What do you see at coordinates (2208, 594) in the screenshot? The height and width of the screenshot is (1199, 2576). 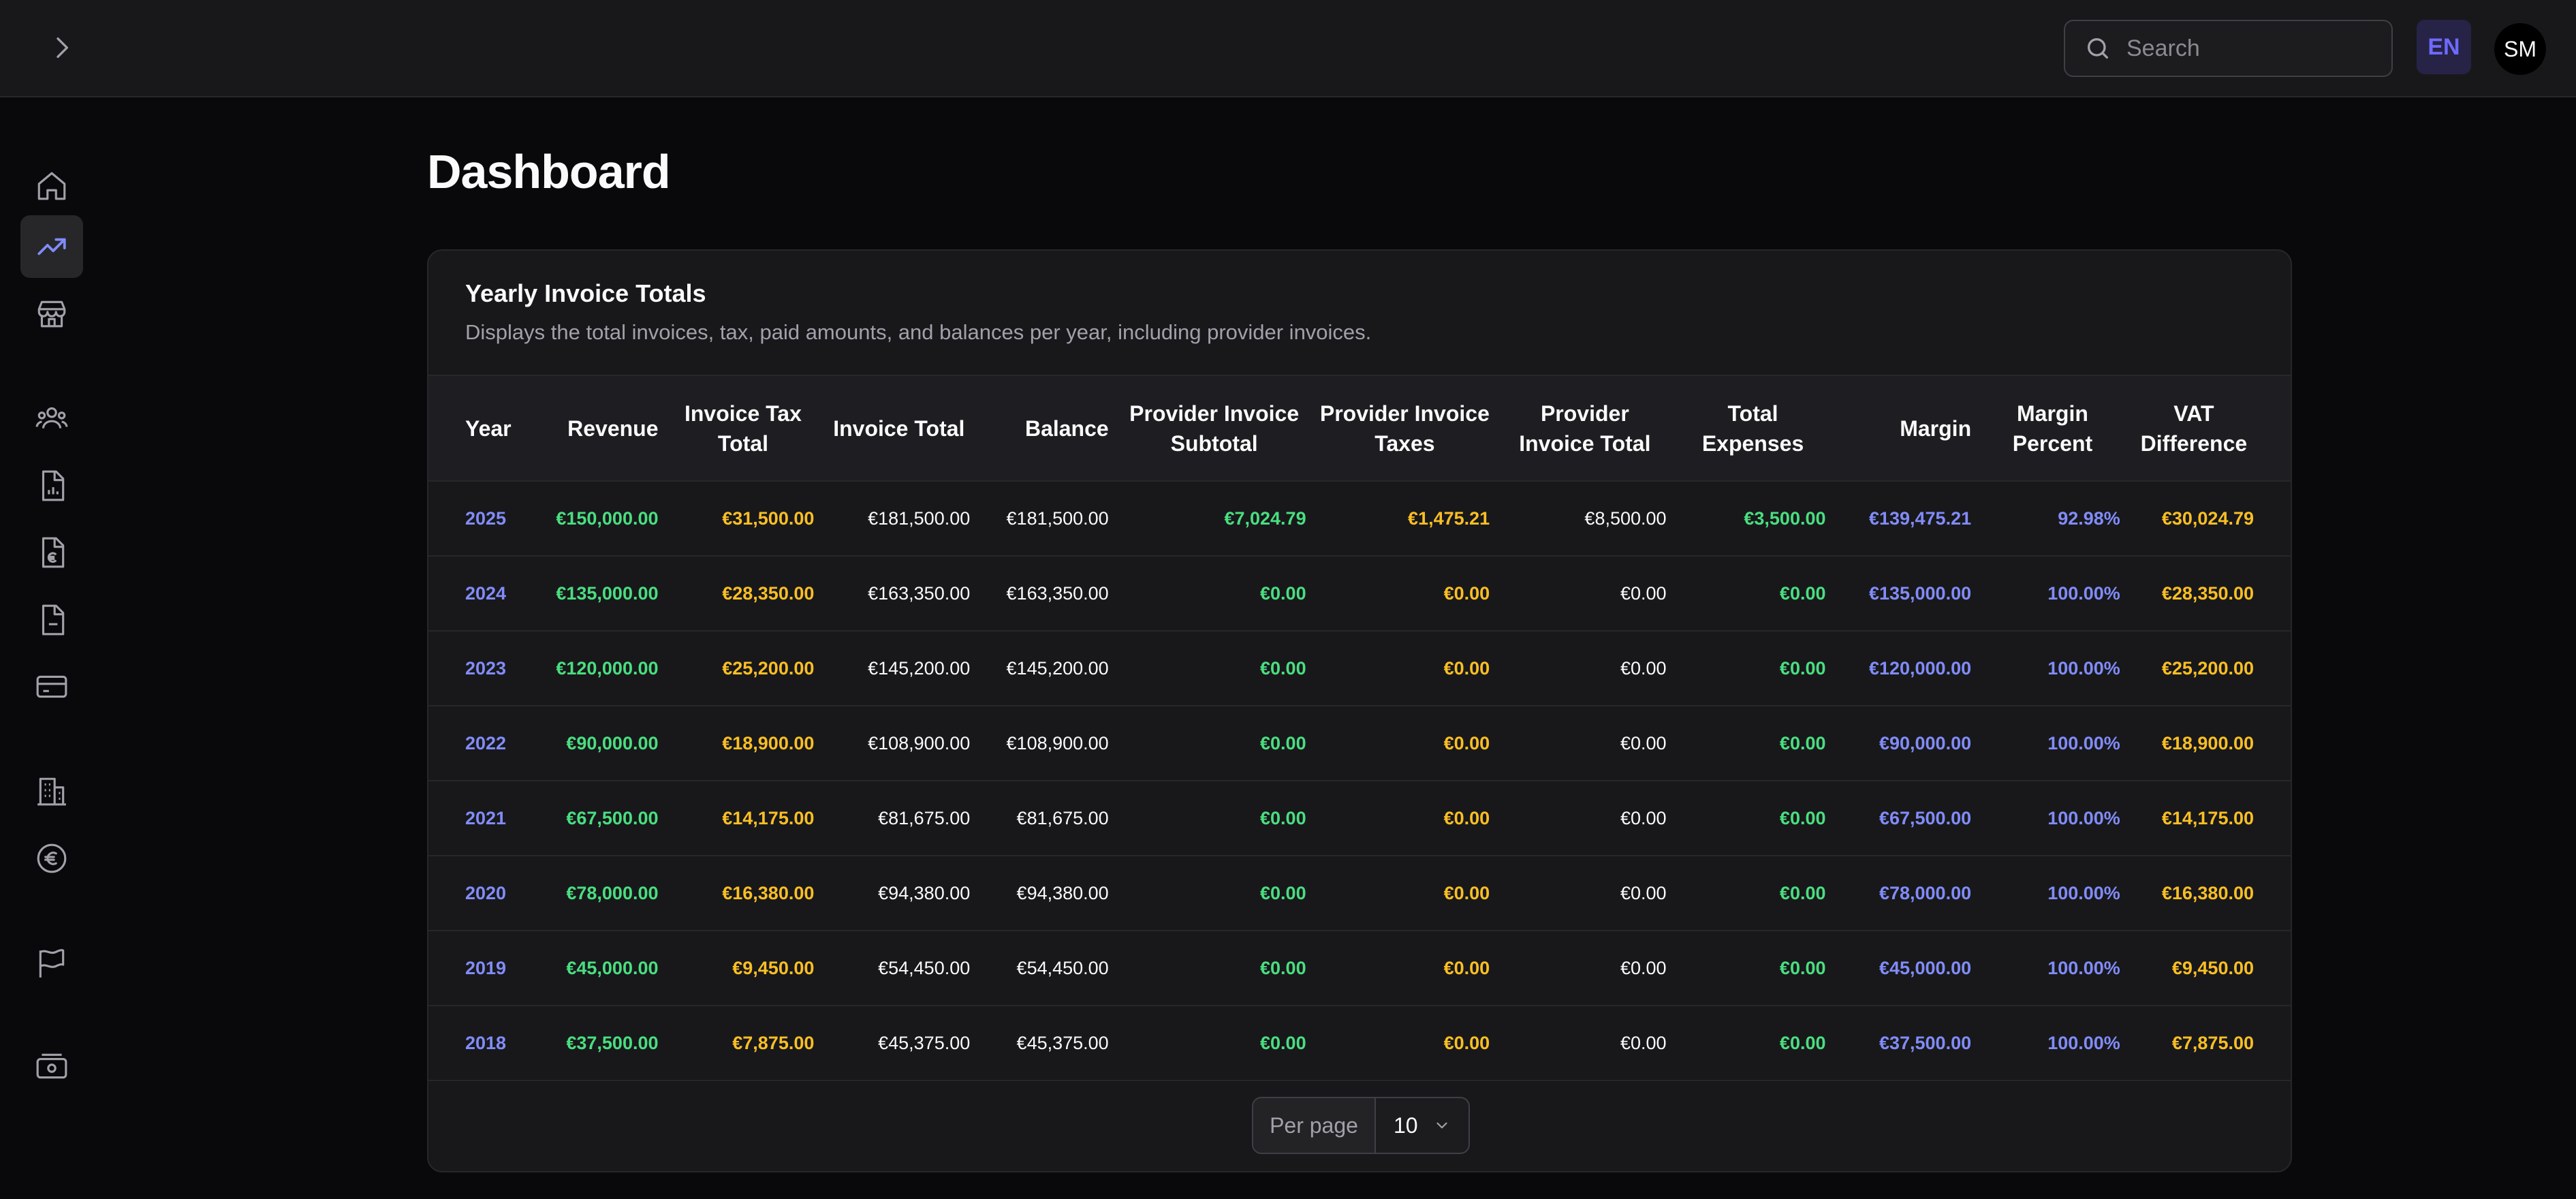 I see `cell-vat-difference: €28,350.00` at bounding box center [2208, 594].